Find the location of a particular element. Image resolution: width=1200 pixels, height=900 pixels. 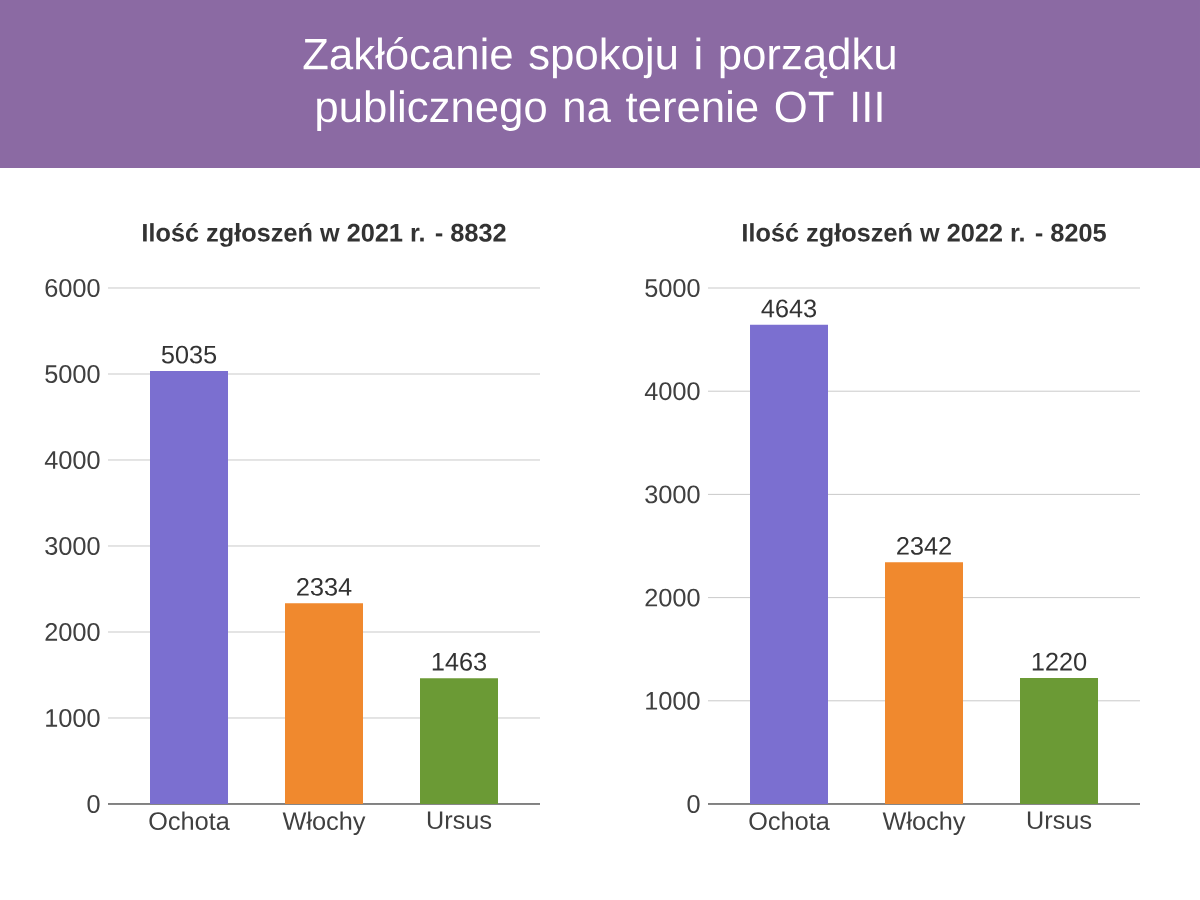

data-label: 1463 is located at coordinates (459, 661).